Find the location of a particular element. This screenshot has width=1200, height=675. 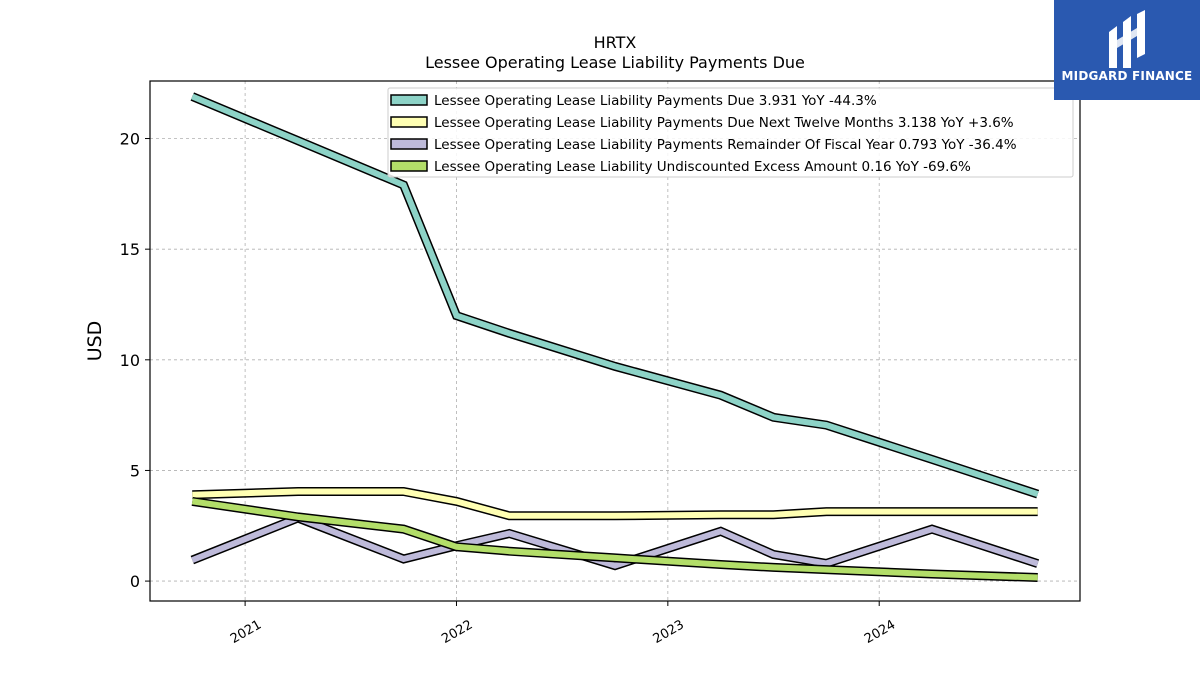

y-tick-label: 5 is located at coordinates (135, 470).